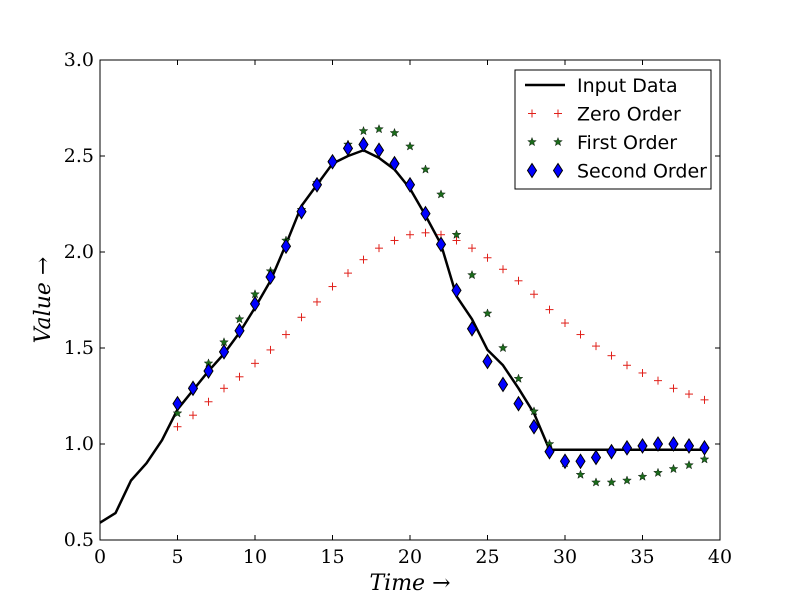  Describe the element at coordinates (100, 557) in the screenshot. I see `x-tick-label: 0` at that location.